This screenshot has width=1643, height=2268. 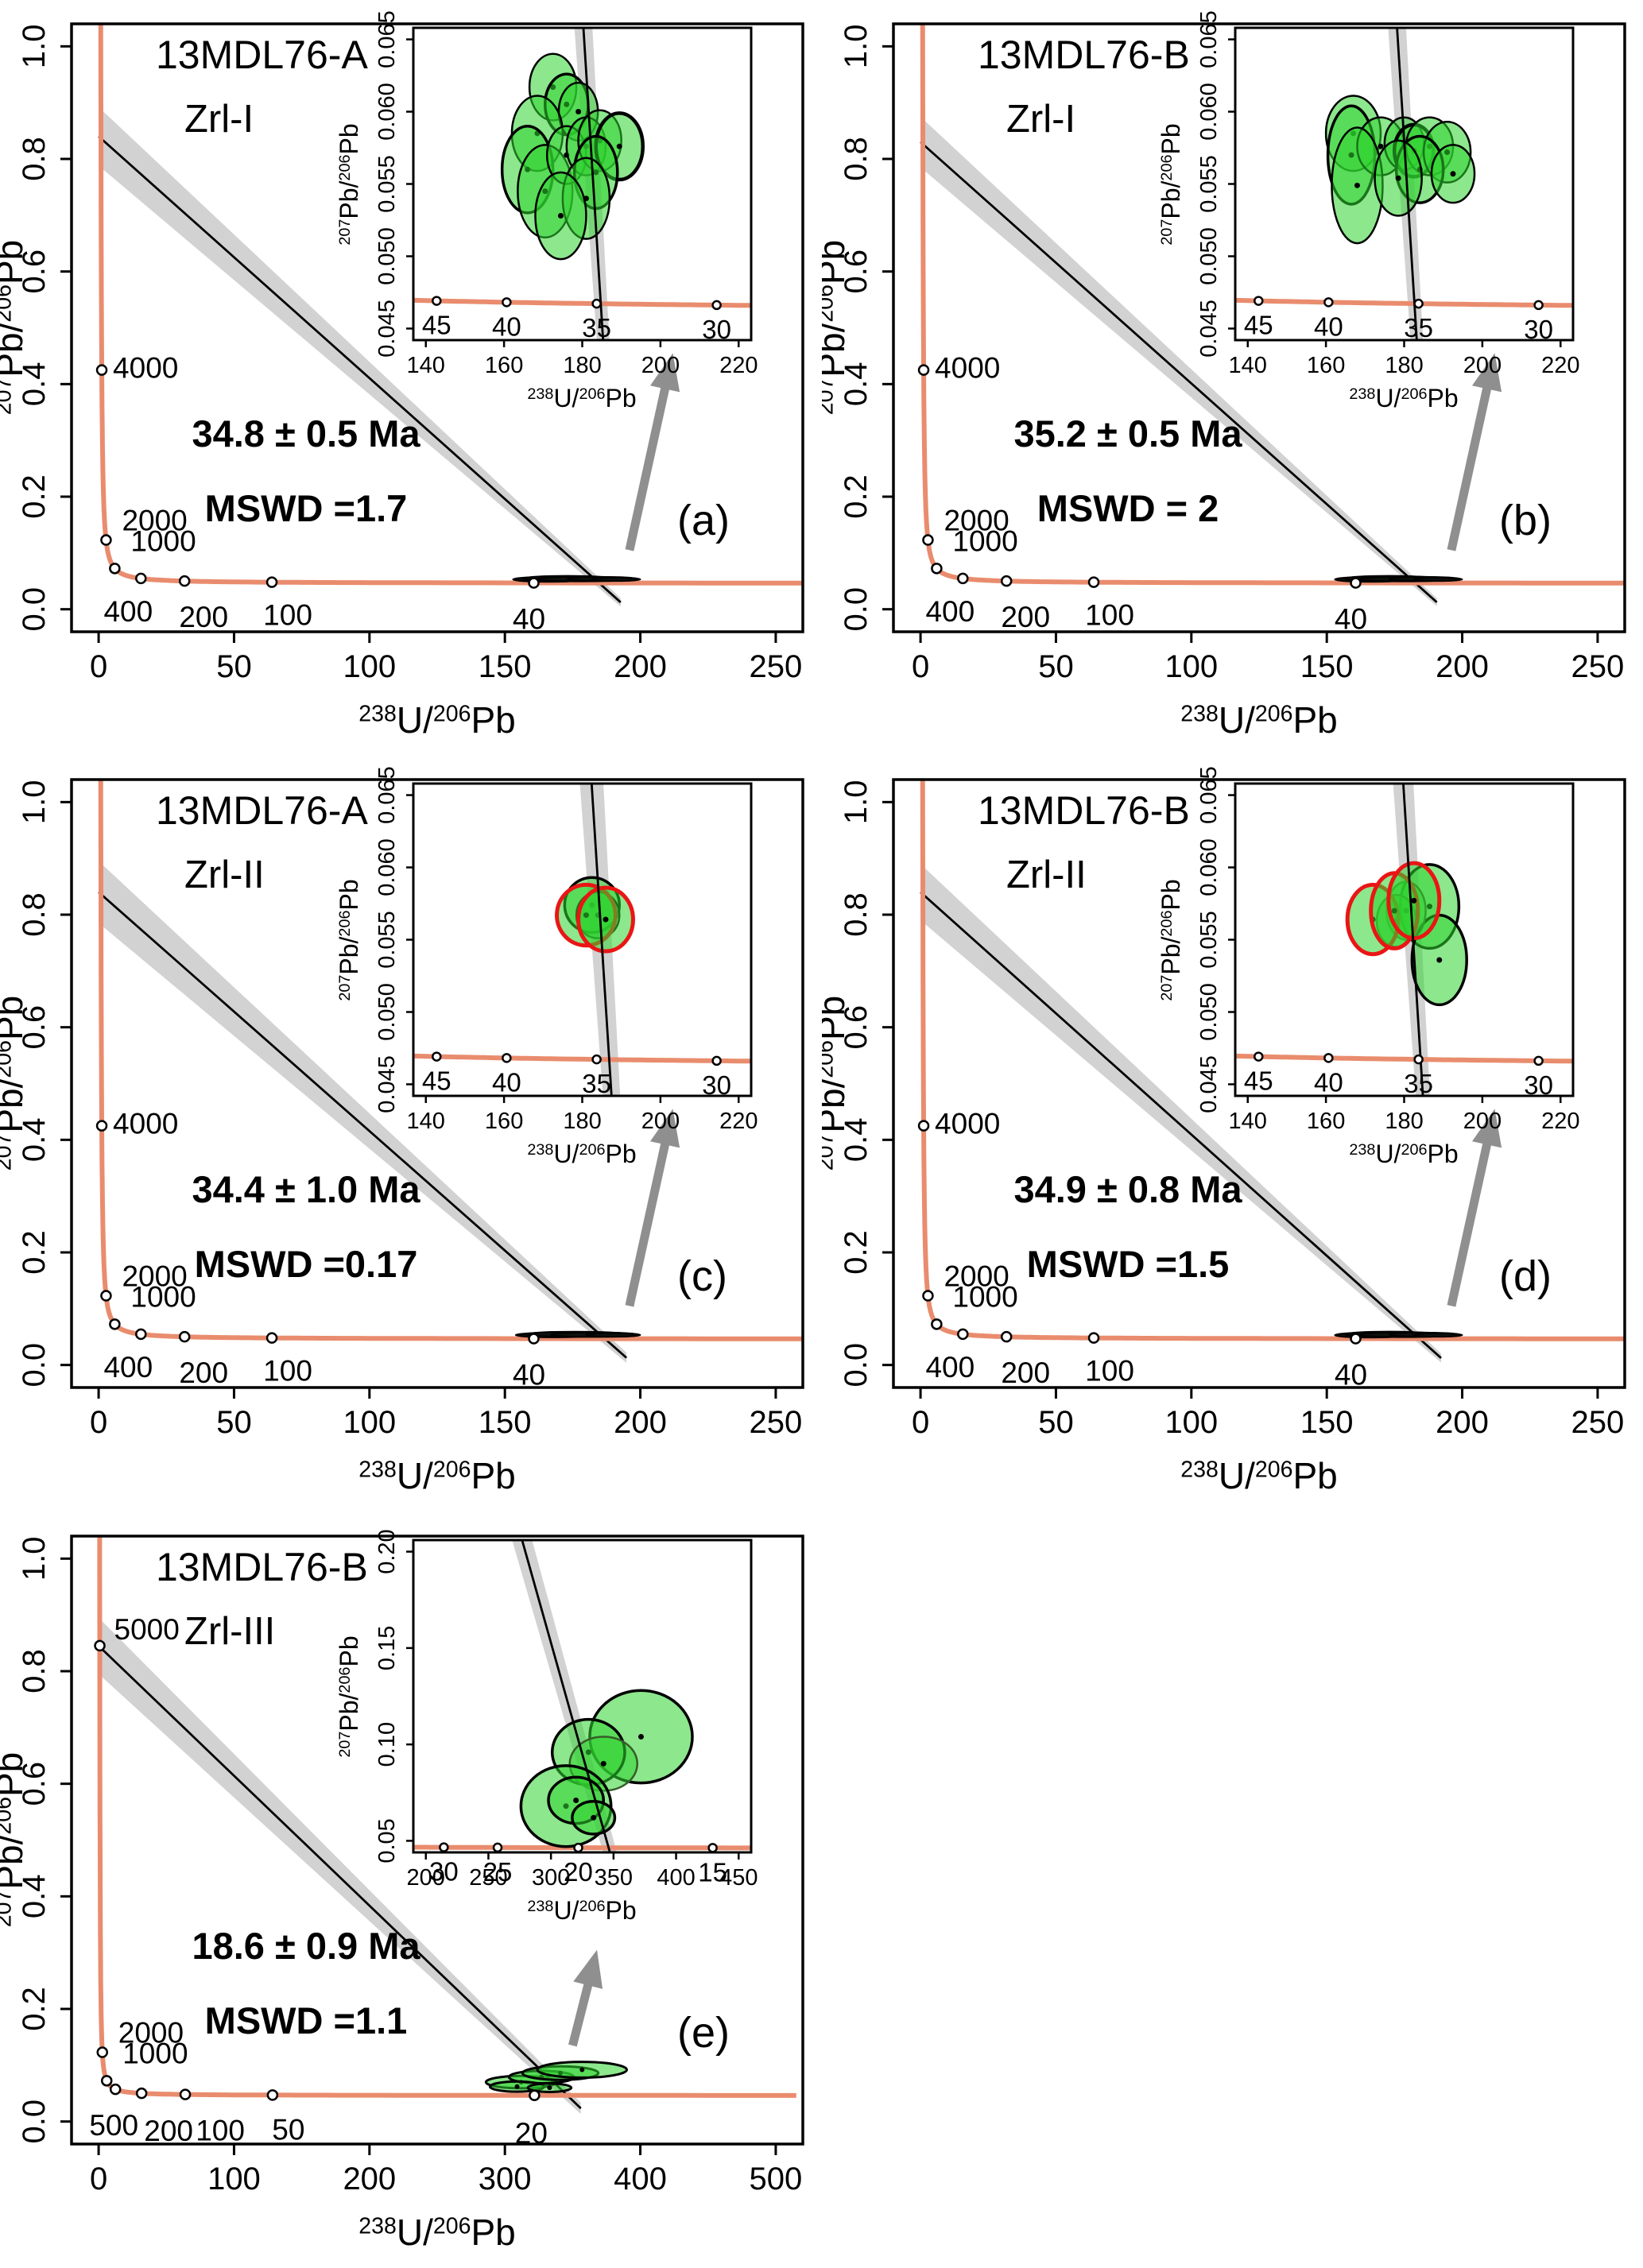 What do you see at coordinates (702, 1276) in the screenshot?
I see `panel-letter: (c)` at bounding box center [702, 1276].